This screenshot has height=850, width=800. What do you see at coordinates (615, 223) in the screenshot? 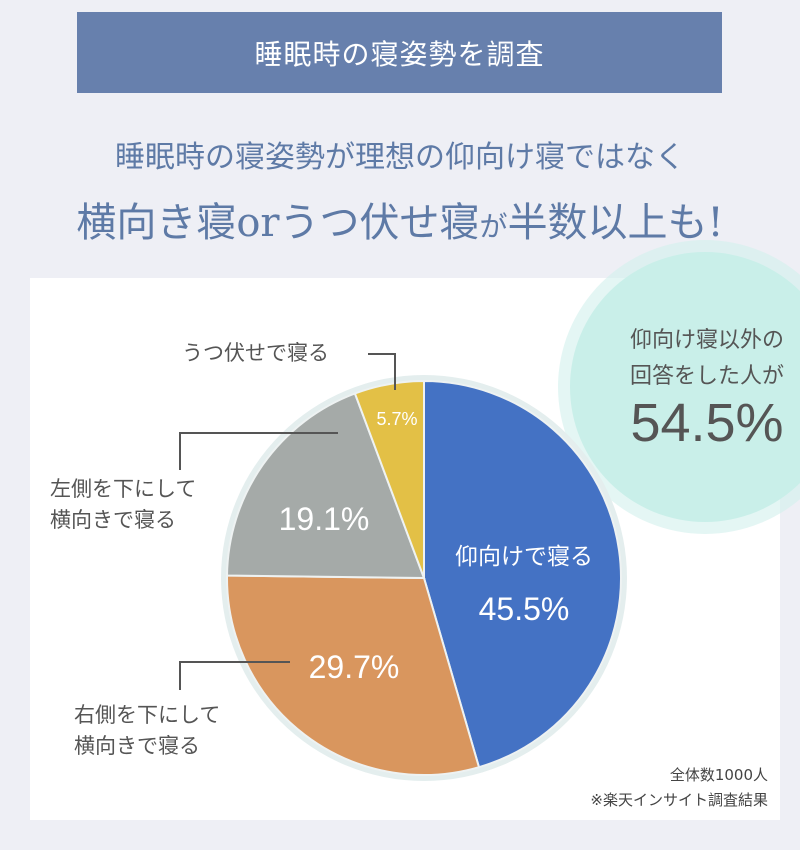
I see `subtitle-emphasis-2: 半数以上も!` at bounding box center [615, 223].